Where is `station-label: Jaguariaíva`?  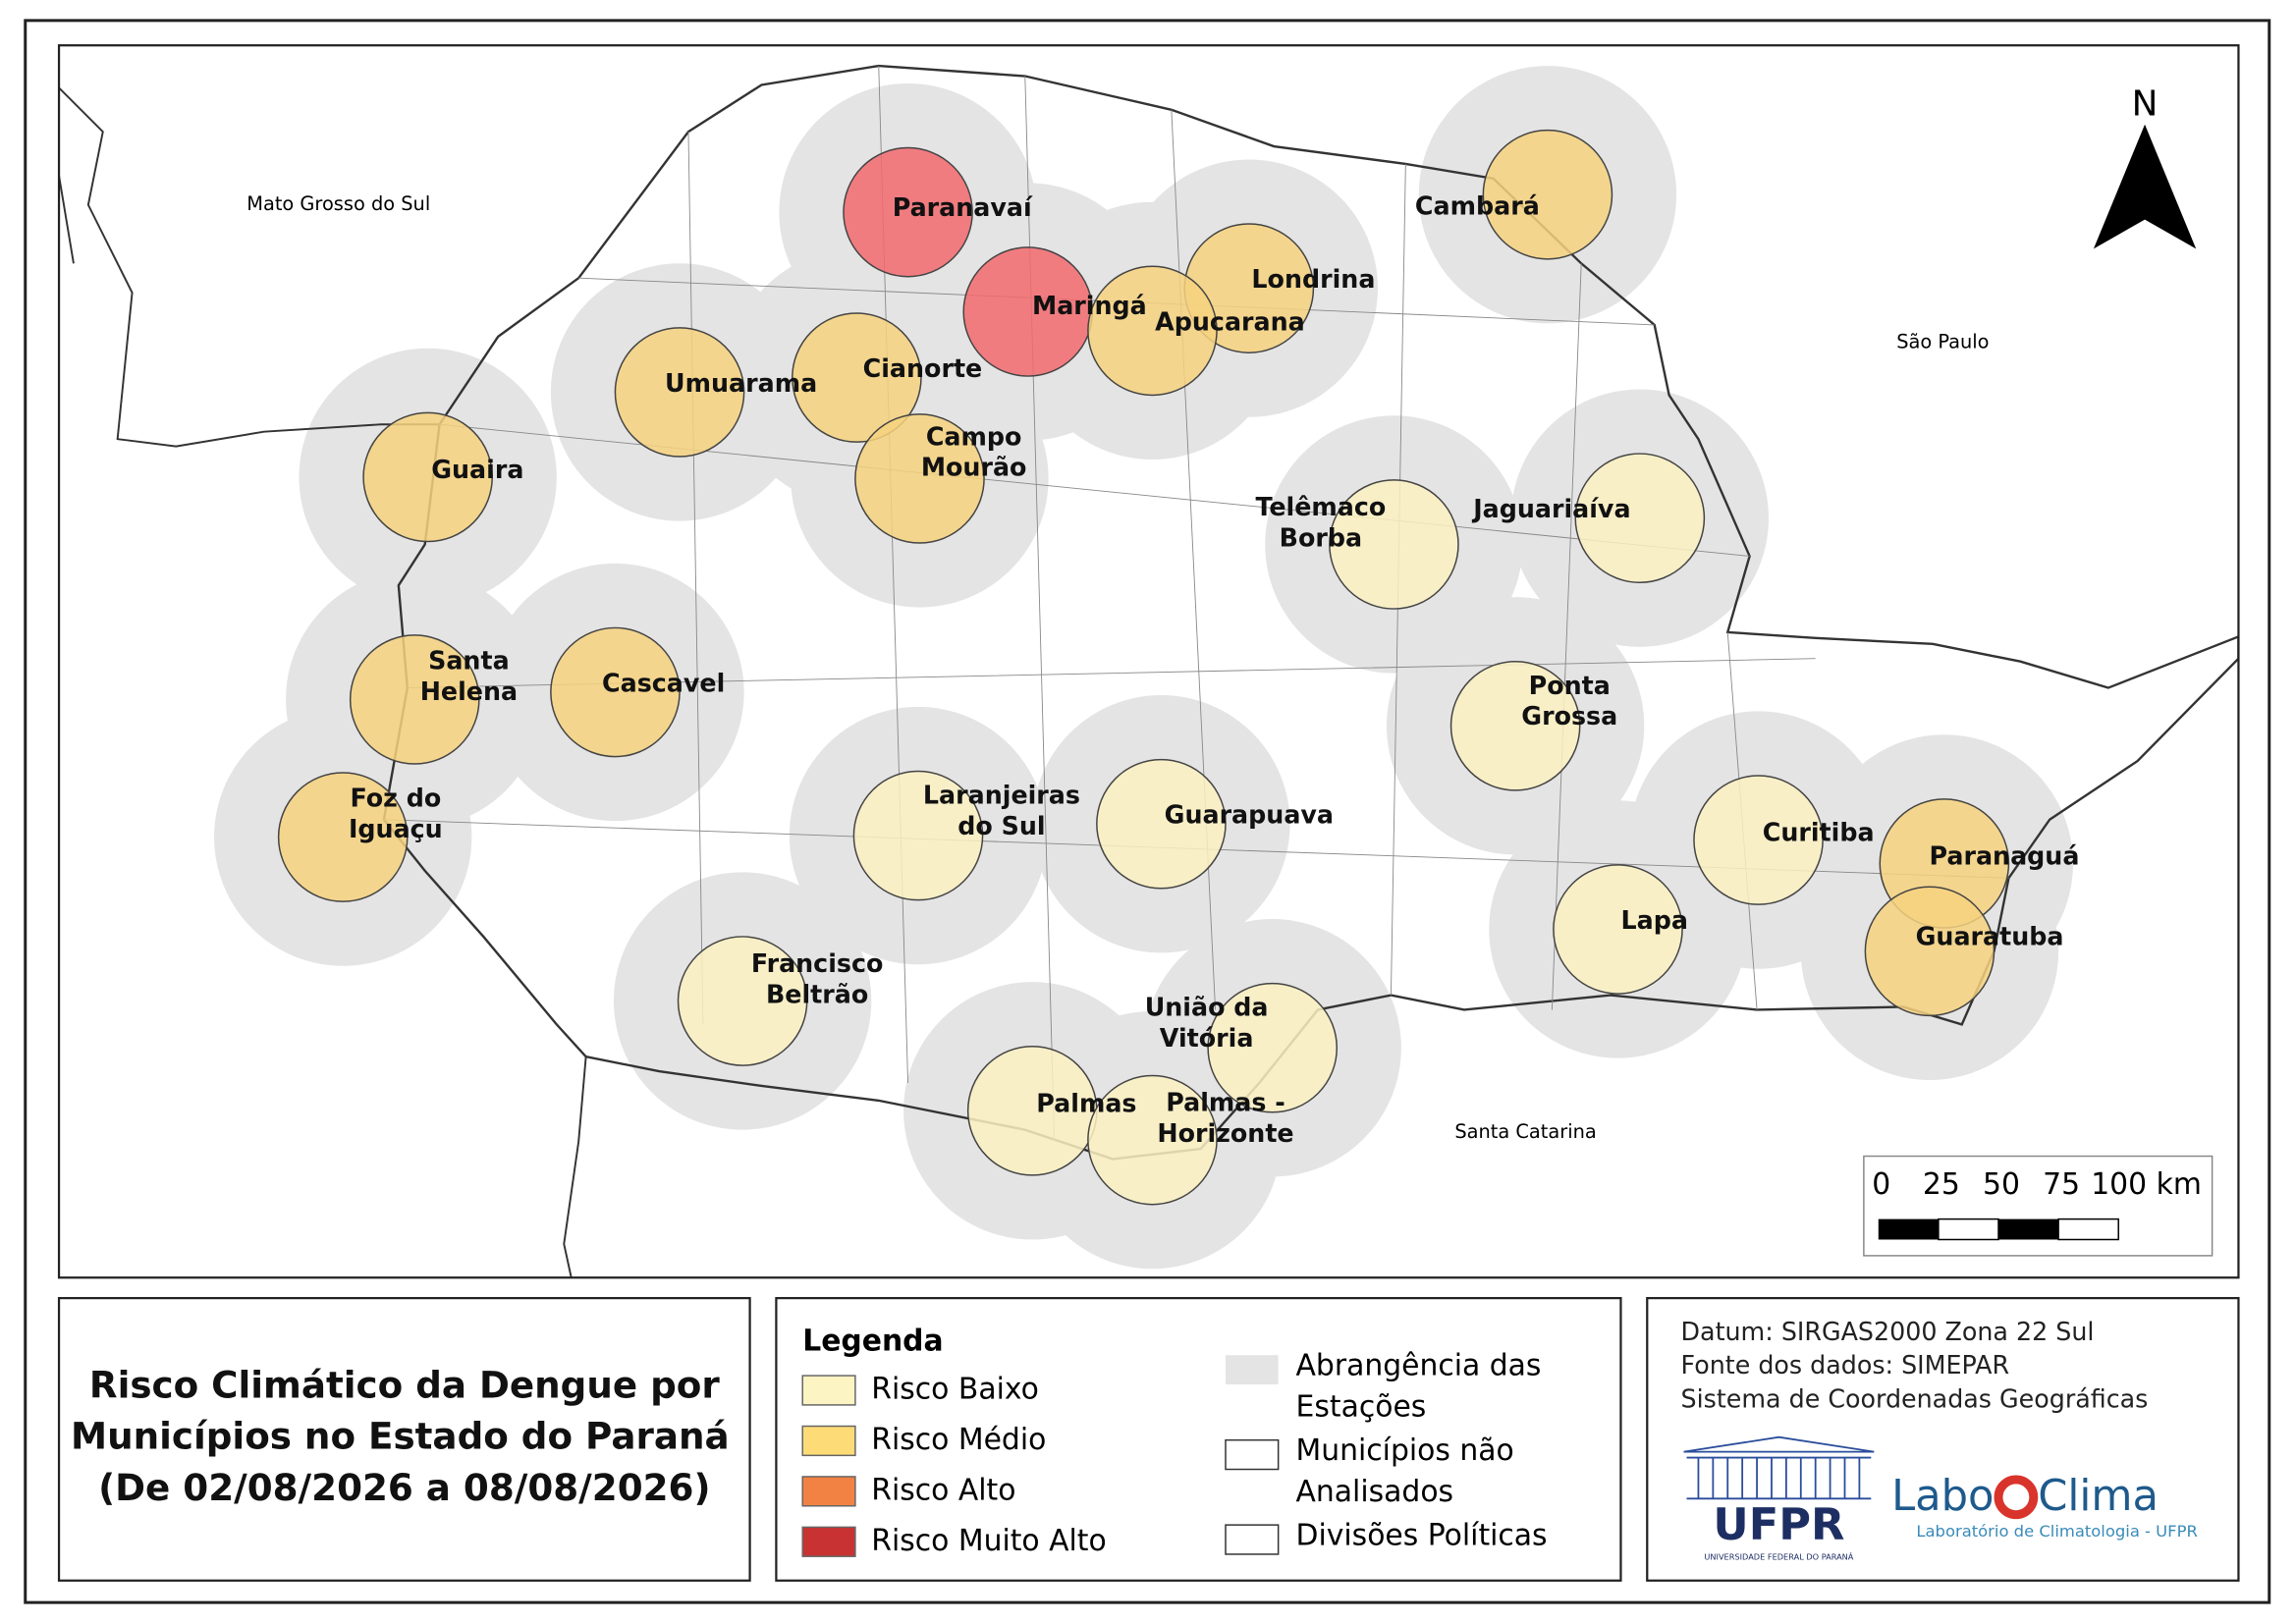 station-label: Jaguariaíva is located at coordinates (1550, 508).